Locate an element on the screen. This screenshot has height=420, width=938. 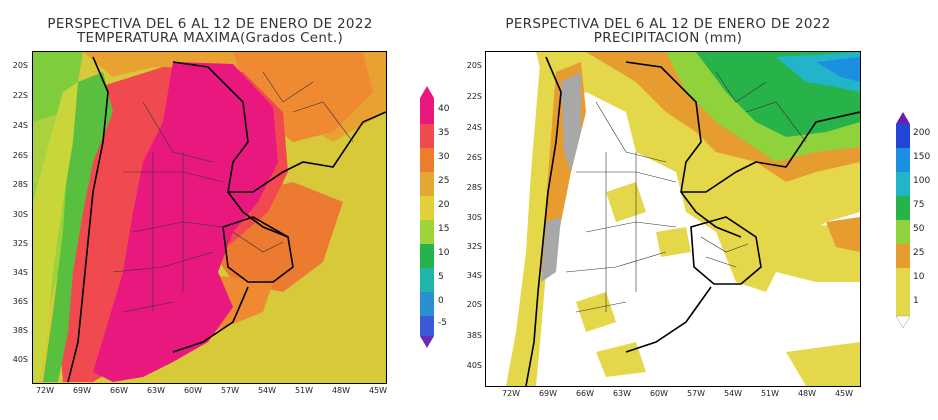
left-lat-label: 26S is located at coordinates (20, 155).